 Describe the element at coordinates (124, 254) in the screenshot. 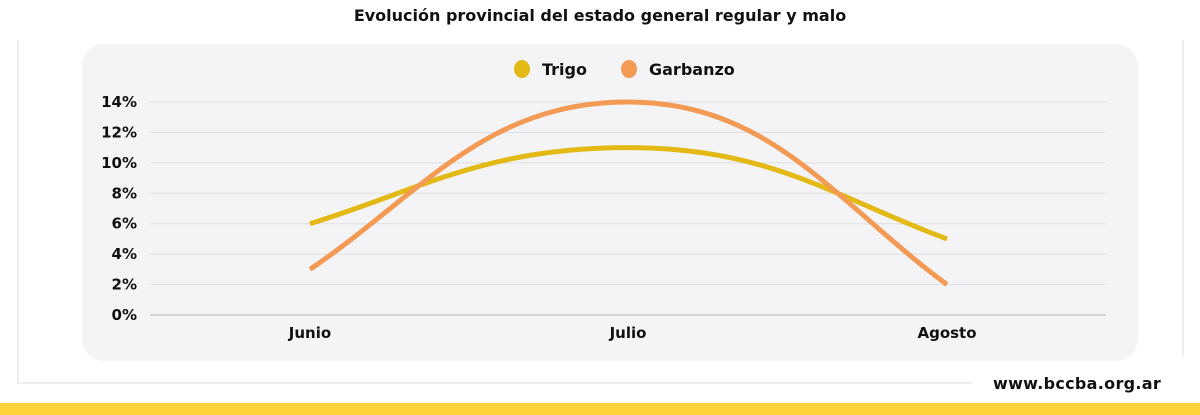

I see `y-tick-label: 4%` at that location.